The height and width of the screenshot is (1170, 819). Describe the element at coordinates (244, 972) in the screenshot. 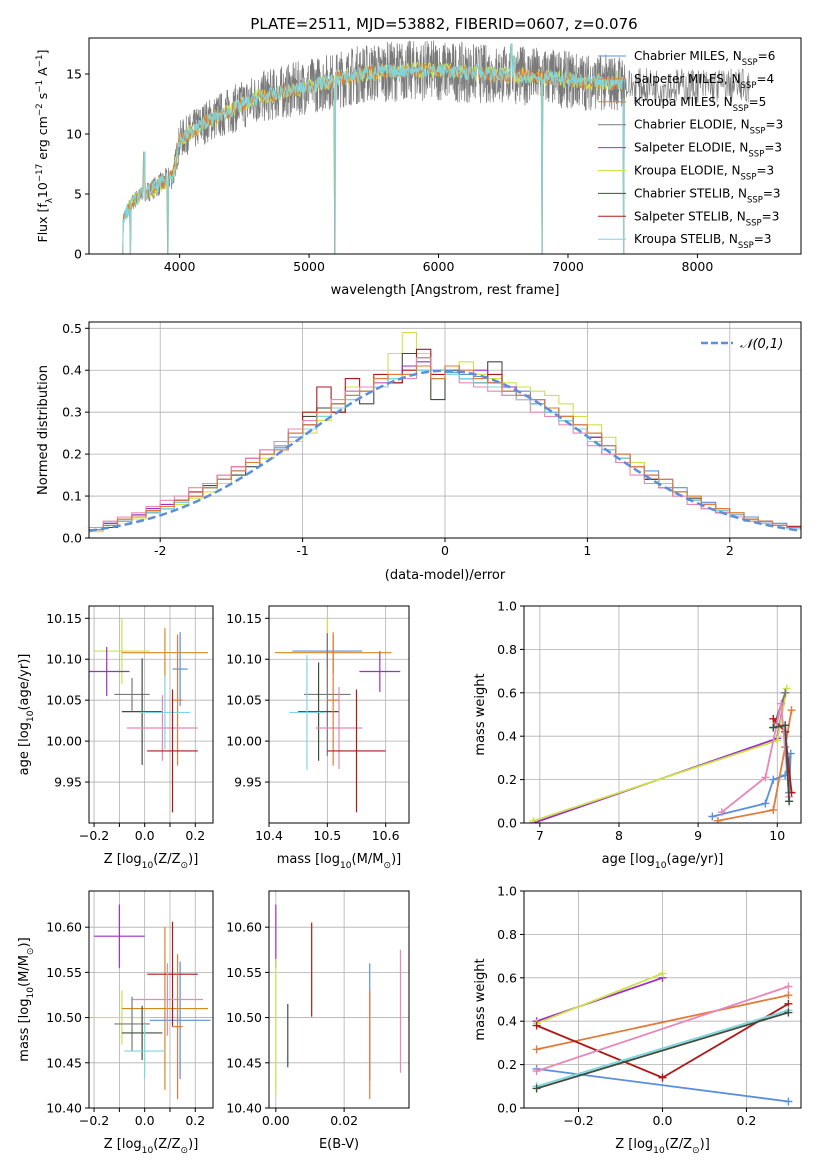

I see `y-tick-label: 10.55` at that location.